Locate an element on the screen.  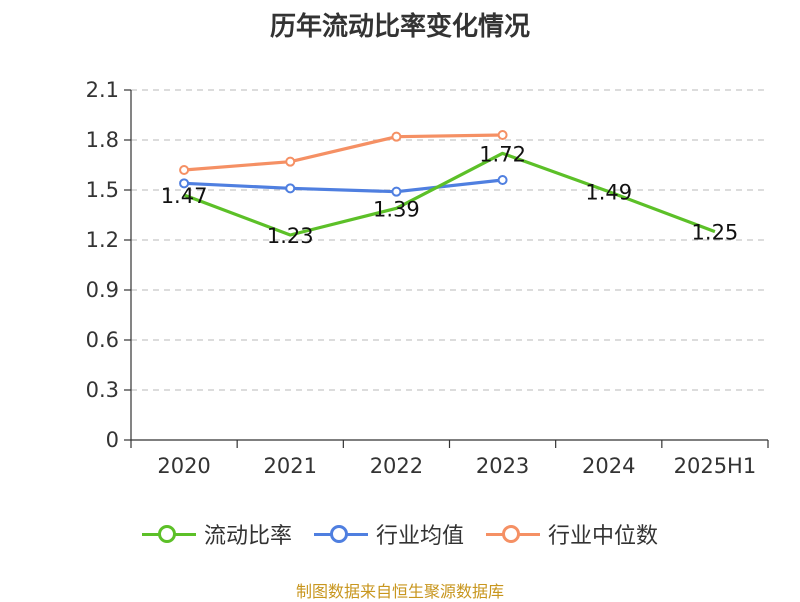
legend: 流动比率 行业均值 行业中位数 is located at coordinates (400, 534).